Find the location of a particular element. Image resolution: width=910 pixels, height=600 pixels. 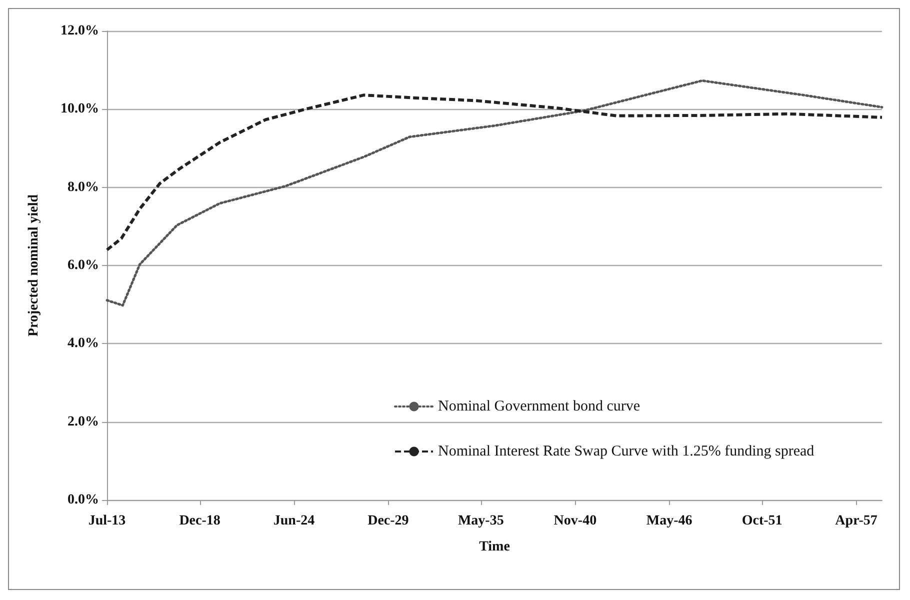

x-tick-label: Nov-40 is located at coordinates (575, 521).